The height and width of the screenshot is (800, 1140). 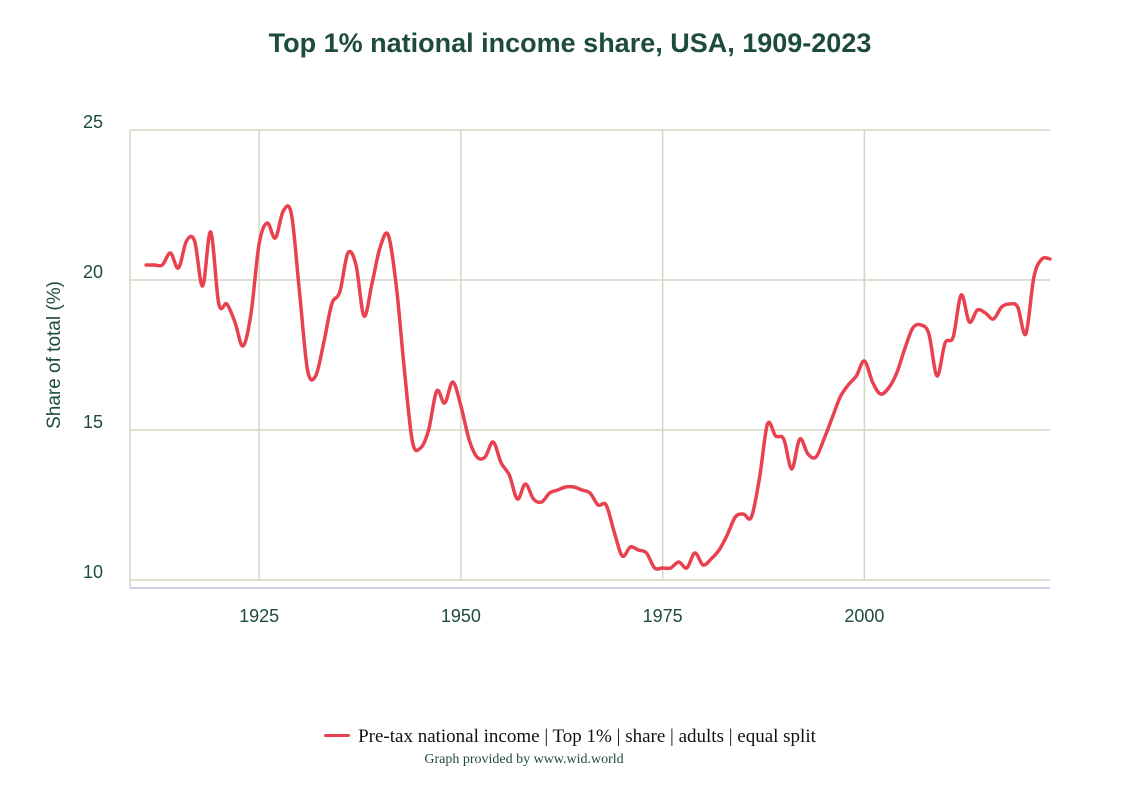 I want to click on data-point-2022, so click(x=1042, y=259).